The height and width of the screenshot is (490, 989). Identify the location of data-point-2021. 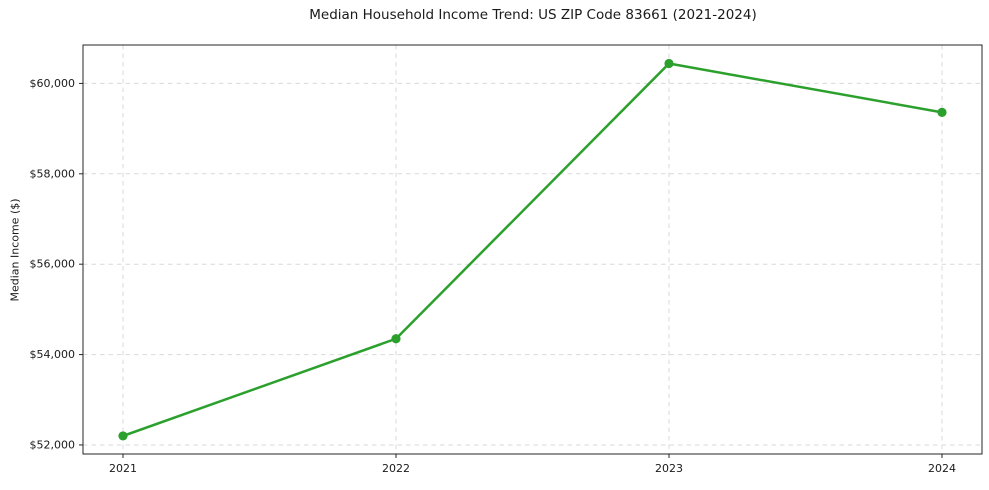
(123, 436).